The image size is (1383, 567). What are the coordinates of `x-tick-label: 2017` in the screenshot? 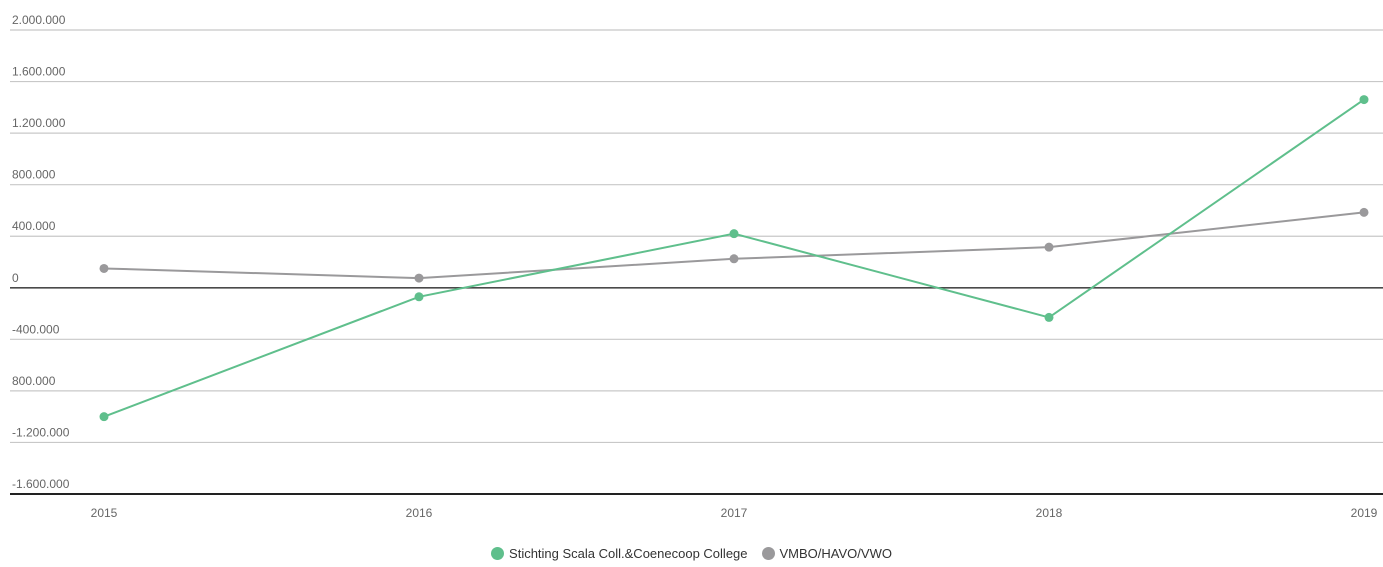 It's located at (734, 513).